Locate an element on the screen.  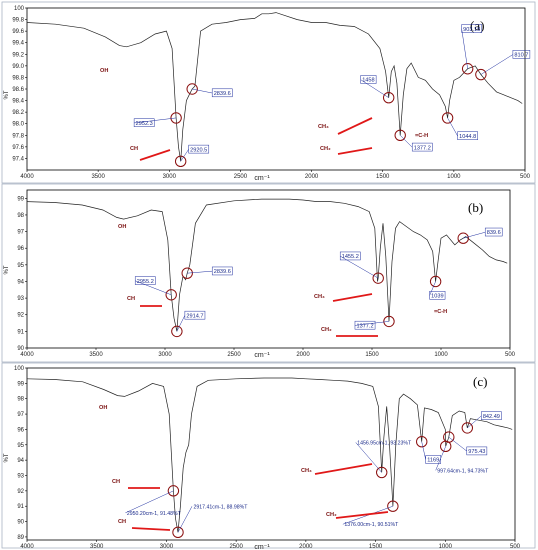
panel-label: (c) is located at coordinates (480, 381).